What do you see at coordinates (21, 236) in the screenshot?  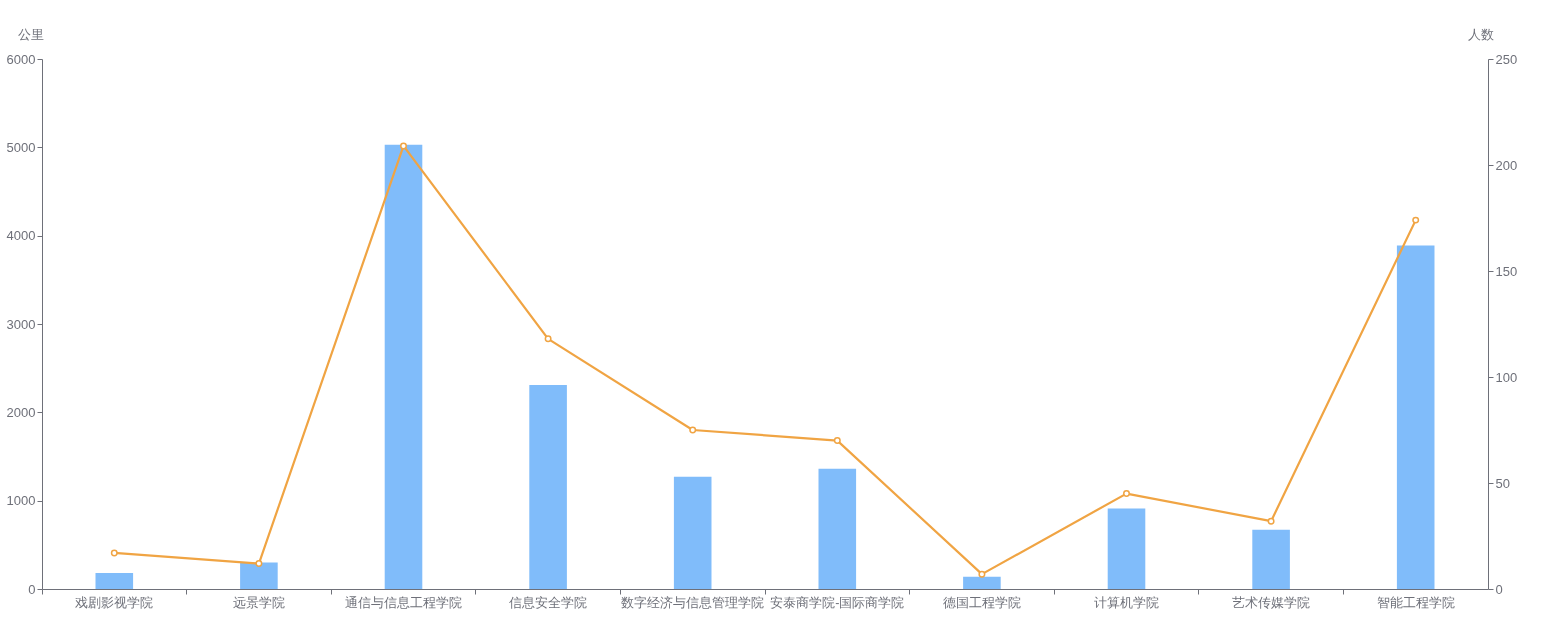 I see `y-tick-label: 4000` at bounding box center [21, 236].